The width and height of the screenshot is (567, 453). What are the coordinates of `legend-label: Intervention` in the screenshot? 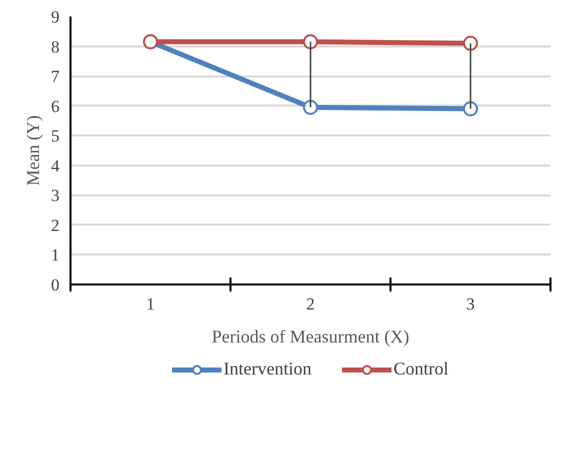 It's located at (268, 369).